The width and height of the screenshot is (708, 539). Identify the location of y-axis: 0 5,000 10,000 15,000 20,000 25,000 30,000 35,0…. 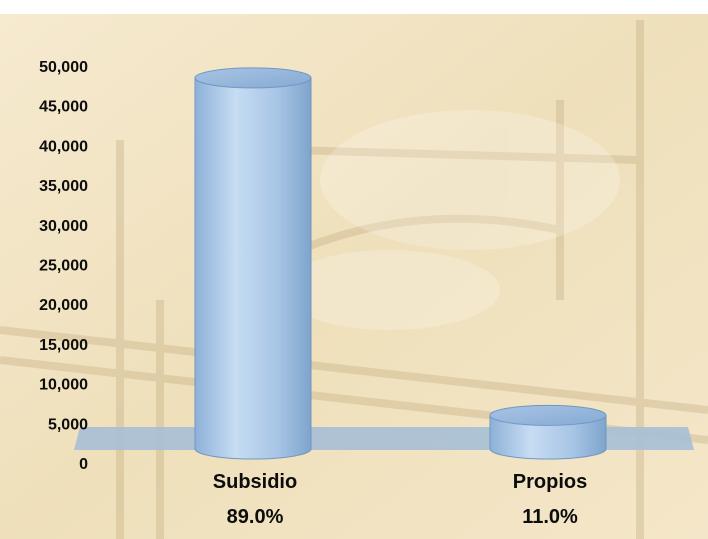
(63, 266).